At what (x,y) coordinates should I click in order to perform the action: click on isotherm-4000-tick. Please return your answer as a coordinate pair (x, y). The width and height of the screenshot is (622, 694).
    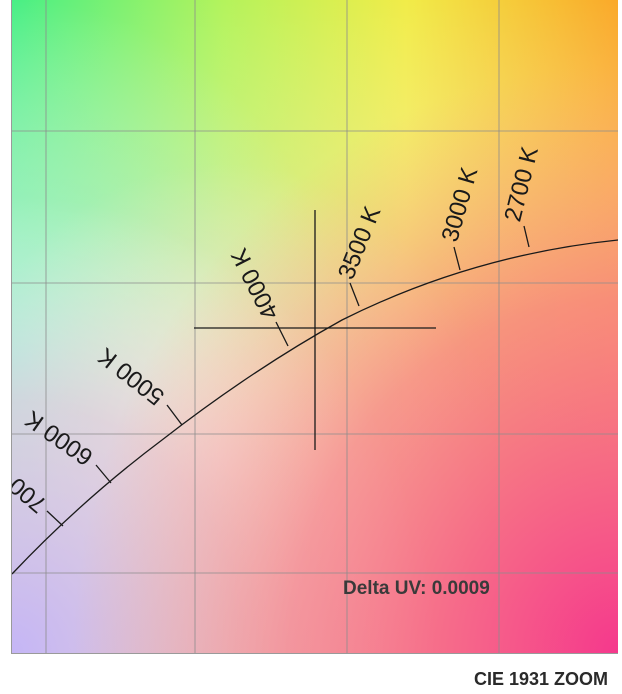
    Looking at the image, I should click on (282, 334).